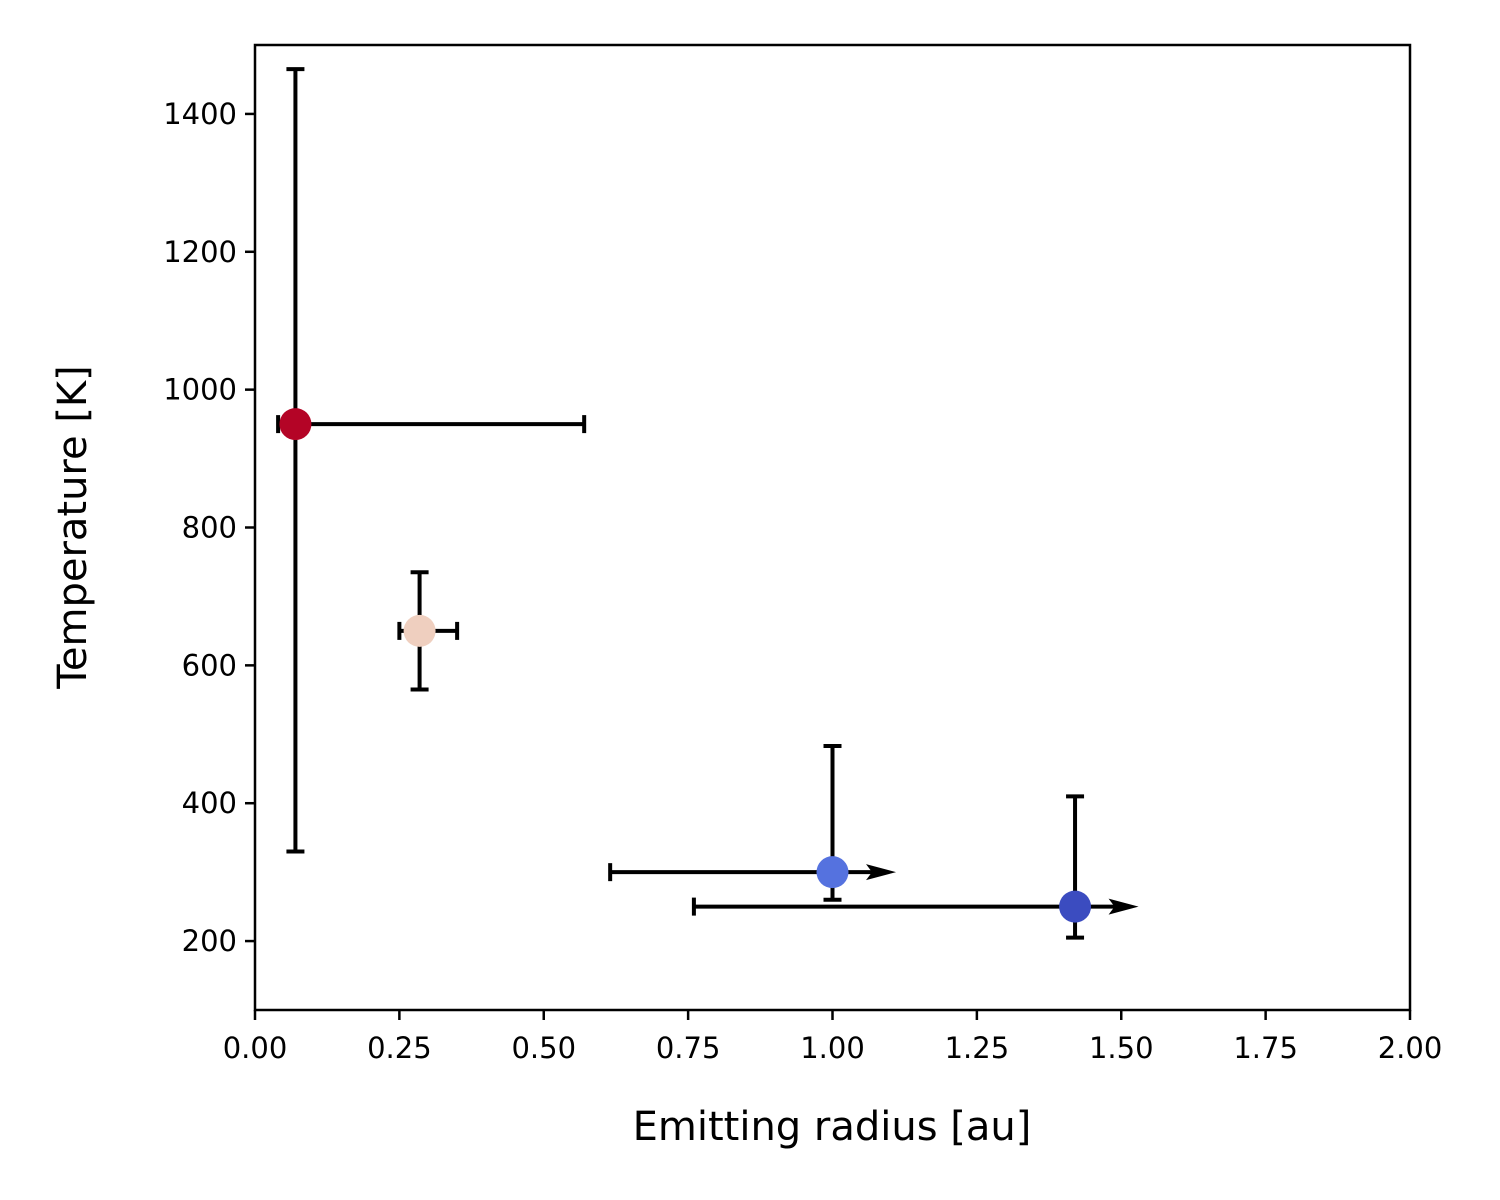 This screenshot has width=1500, height=1200. I want to click on x-tick-label: 0.50, so click(543, 1048).